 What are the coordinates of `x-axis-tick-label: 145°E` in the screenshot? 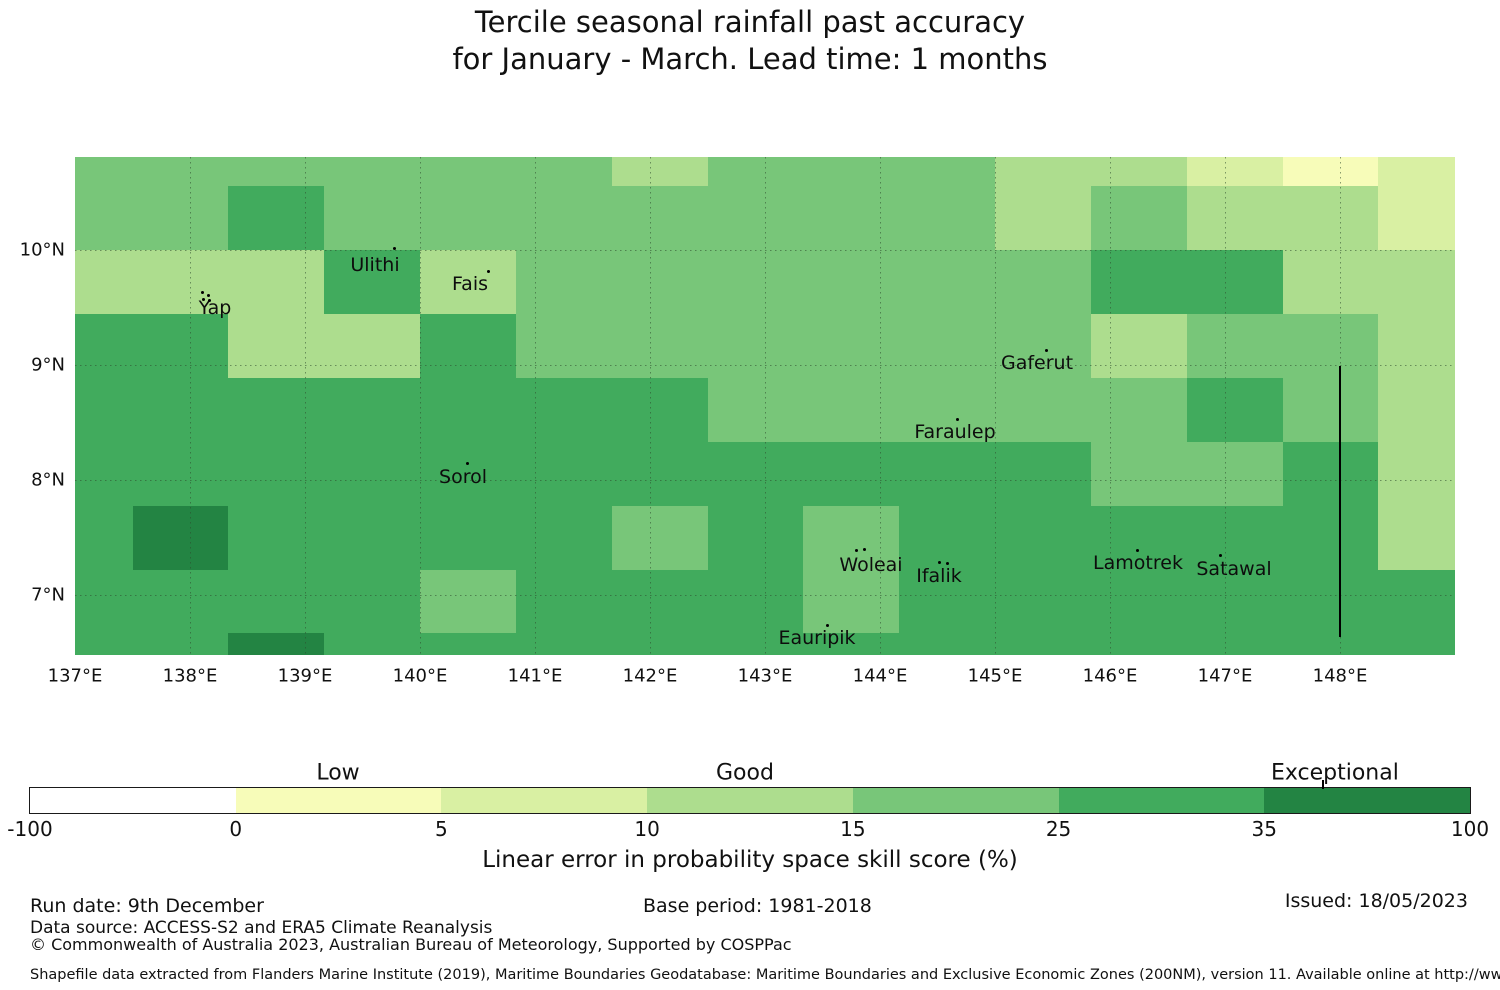 It's located at (995, 676).